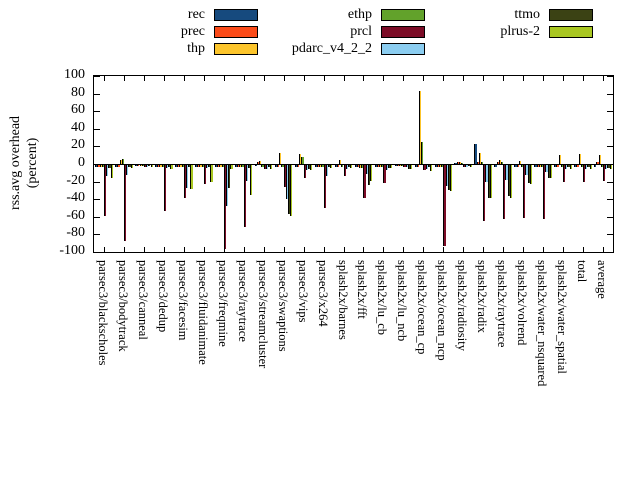 The height and width of the screenshot is (480, 640). I want to click on bar-cluster-parsec3/swaptions, so click(284, 164).